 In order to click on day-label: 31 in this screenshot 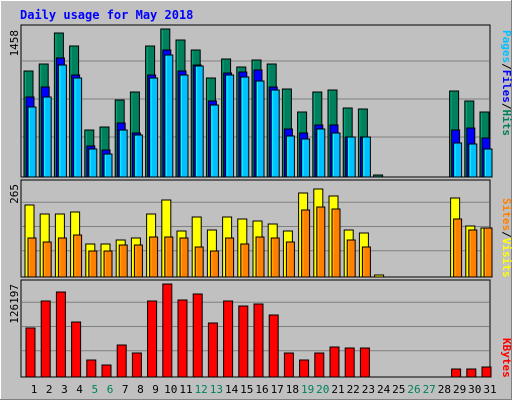, I will do `click(489, 389)`.